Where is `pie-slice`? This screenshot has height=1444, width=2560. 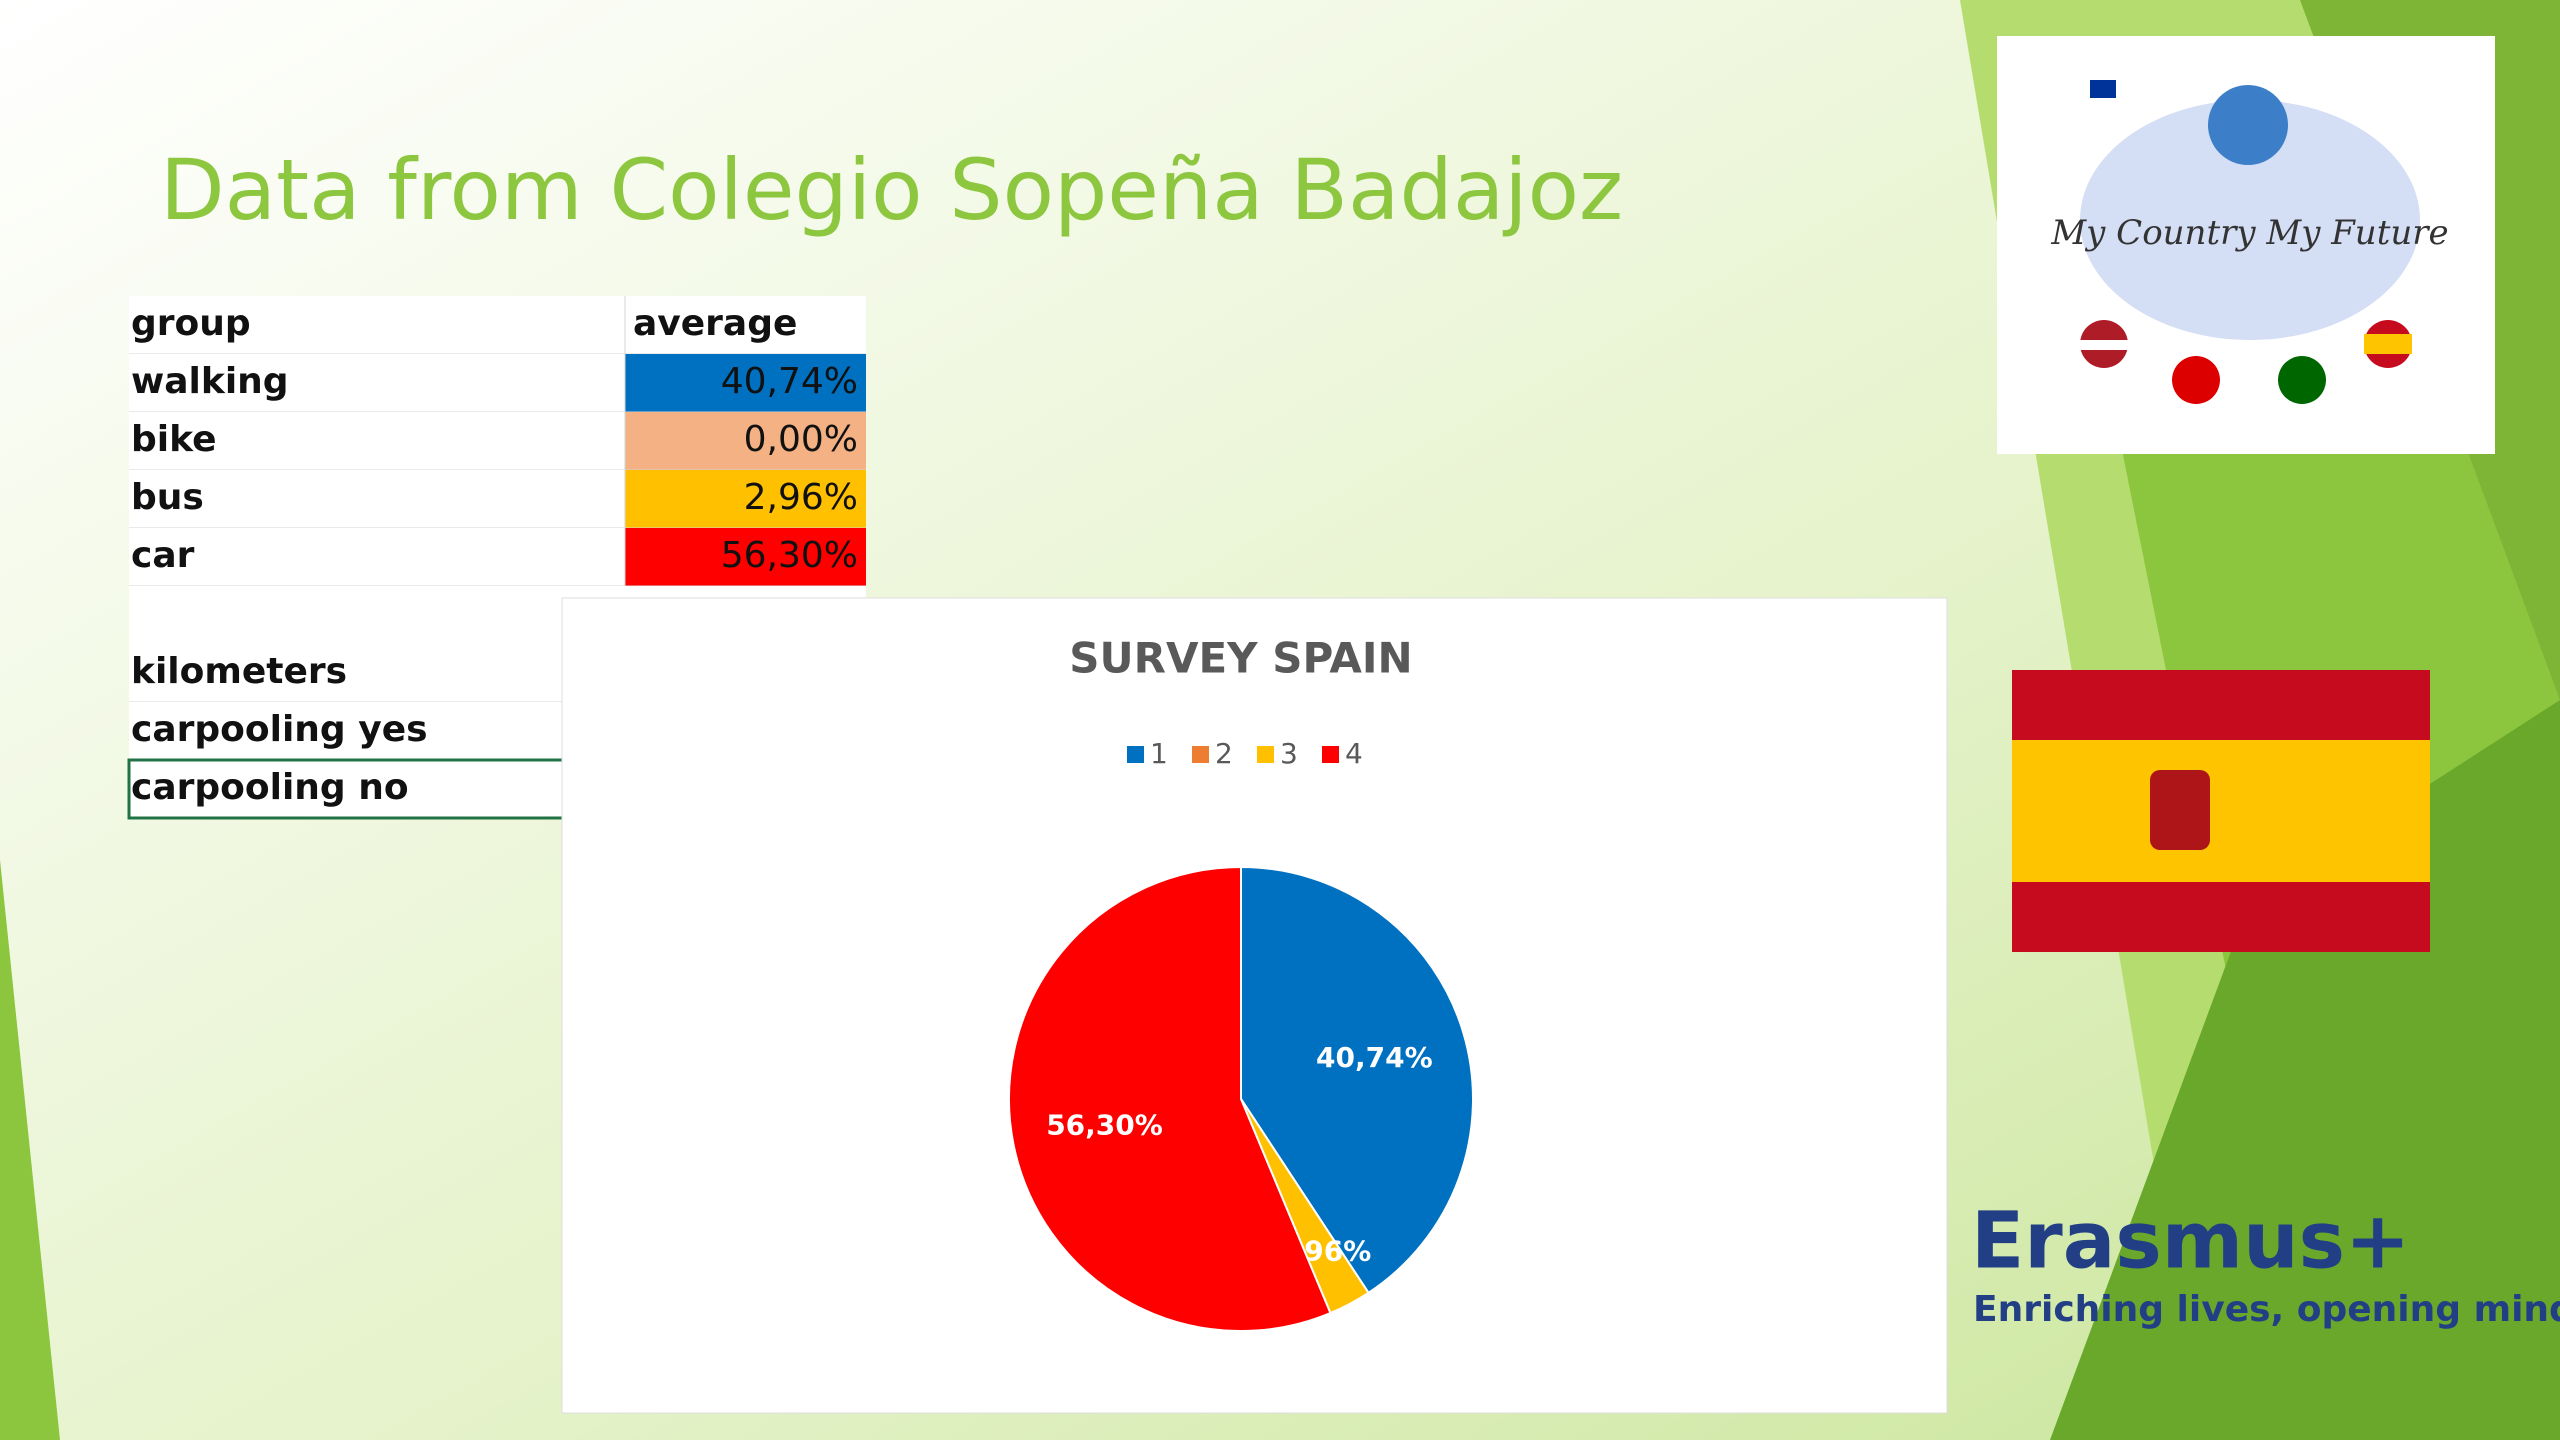 pie-slice is located at coordinates (1170, 1098).